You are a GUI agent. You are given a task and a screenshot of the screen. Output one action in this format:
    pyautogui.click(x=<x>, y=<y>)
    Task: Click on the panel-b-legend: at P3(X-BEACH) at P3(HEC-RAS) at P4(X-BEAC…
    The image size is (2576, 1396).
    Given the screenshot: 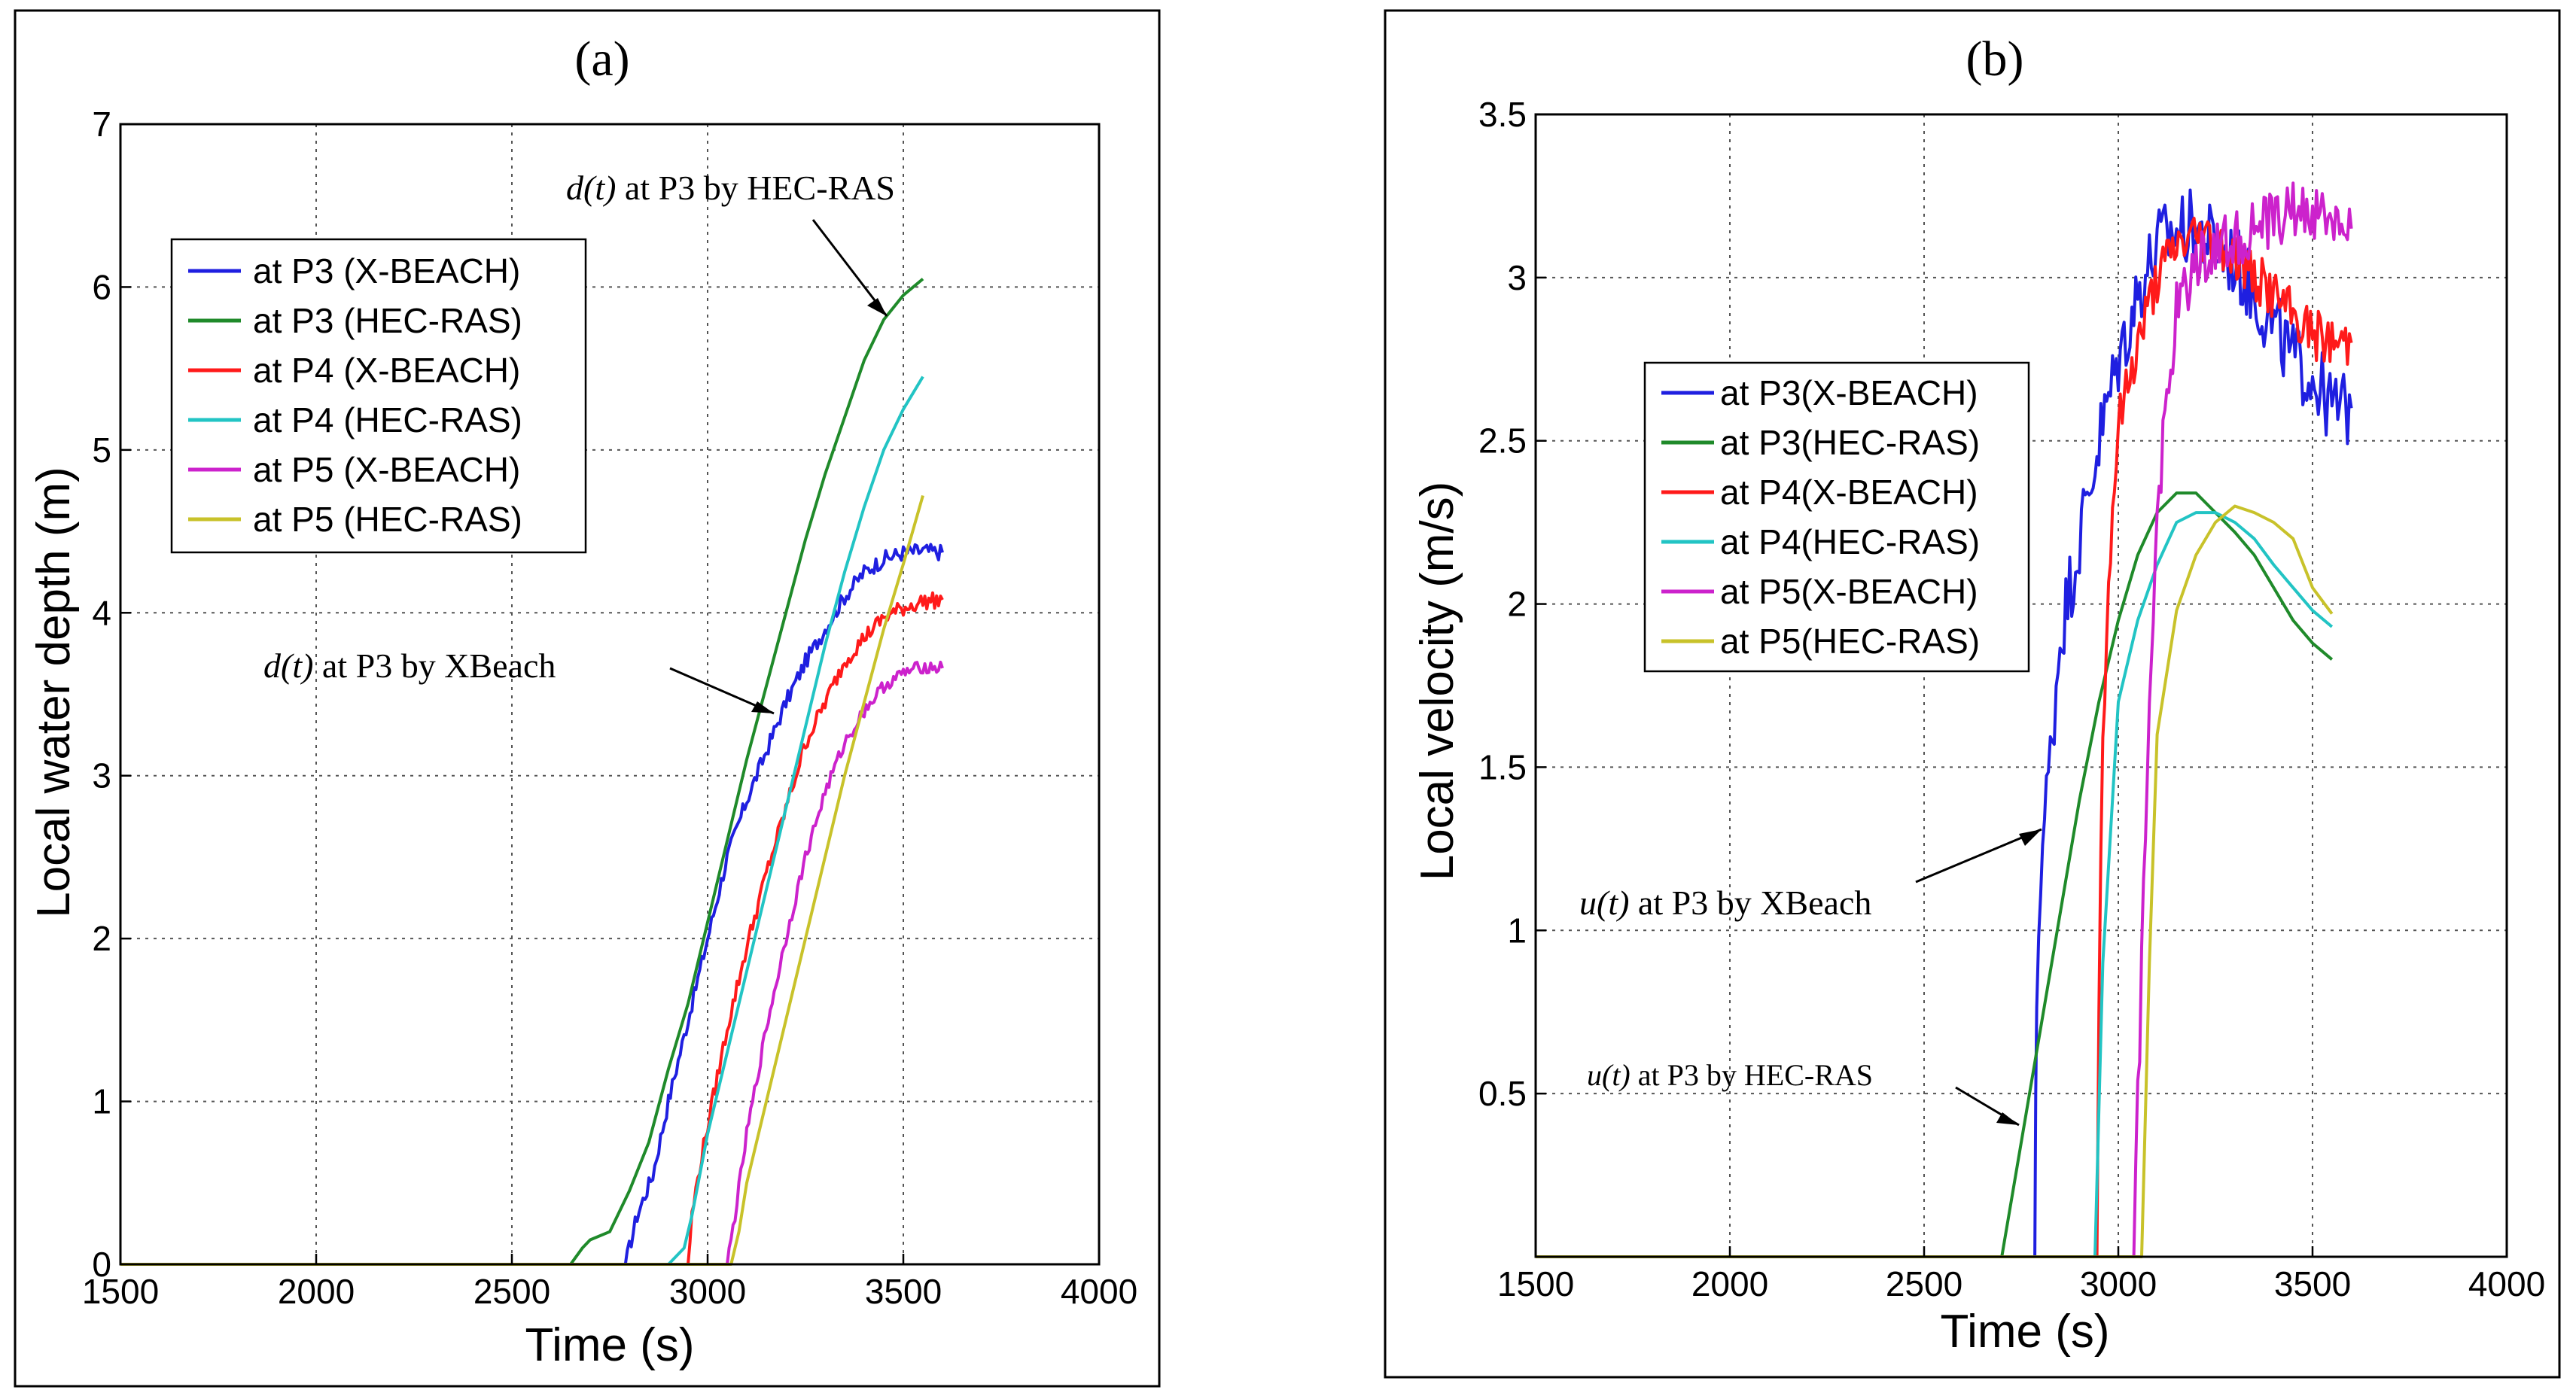 What is the action you would take?
    pyautogui.click(x=1837, y=517)
    